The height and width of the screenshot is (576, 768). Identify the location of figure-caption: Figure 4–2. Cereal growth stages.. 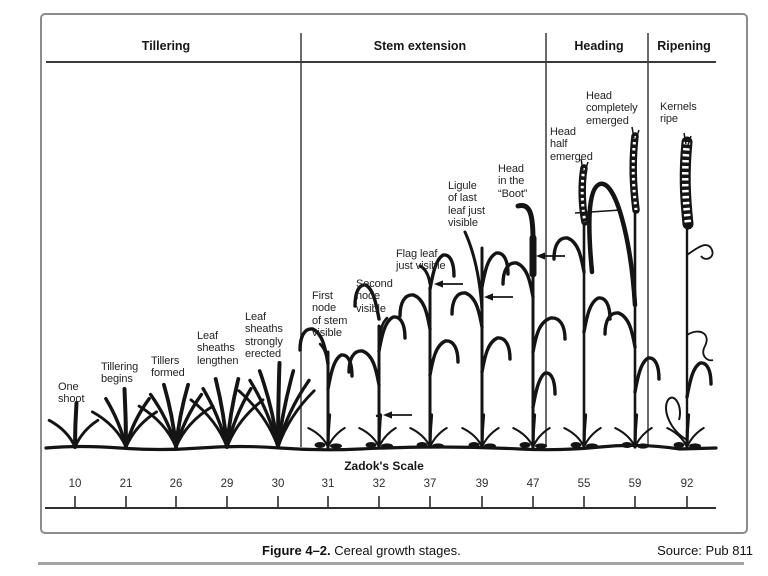
(361, 550).